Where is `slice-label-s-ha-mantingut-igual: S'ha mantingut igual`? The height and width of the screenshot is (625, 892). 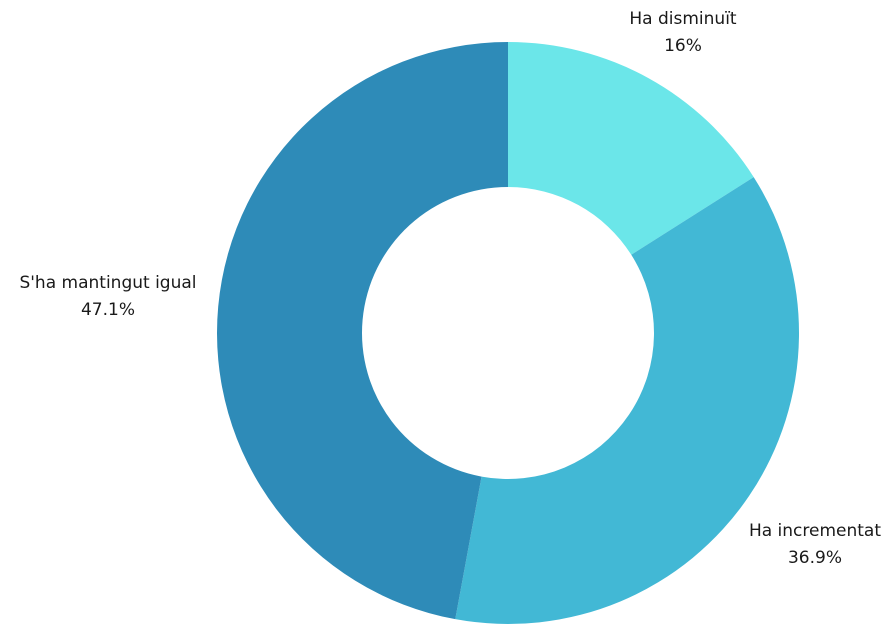 slice-label-s-ha-mantingut-igual: S'ha mantingut igual is located at coordinates (107, 283).